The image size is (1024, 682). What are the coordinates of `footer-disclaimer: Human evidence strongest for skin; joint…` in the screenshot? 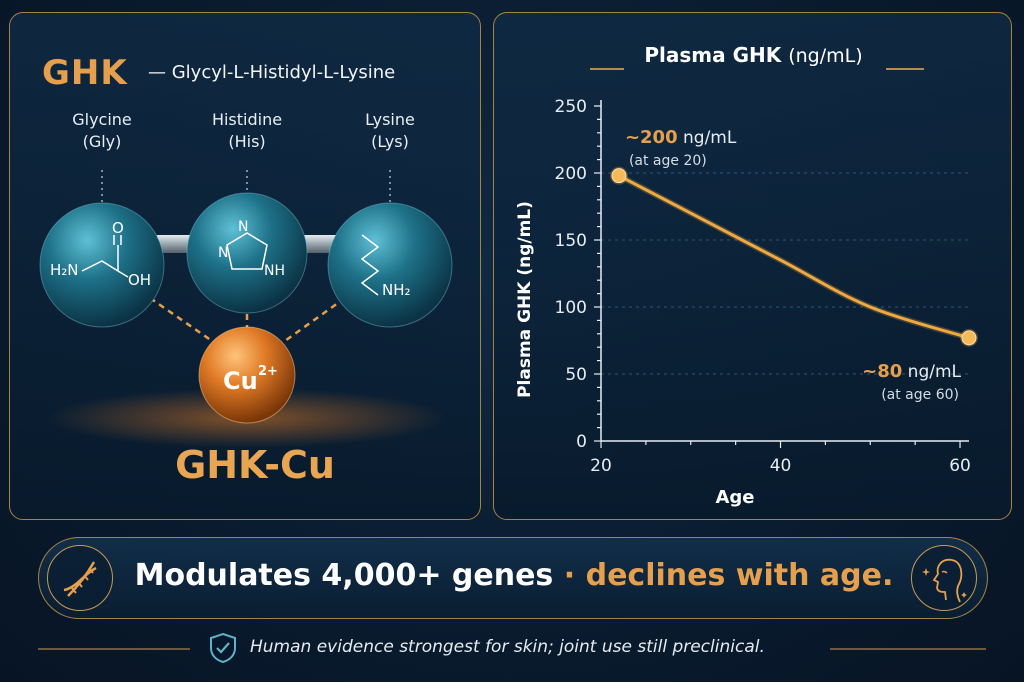 It's located at (507, 647).